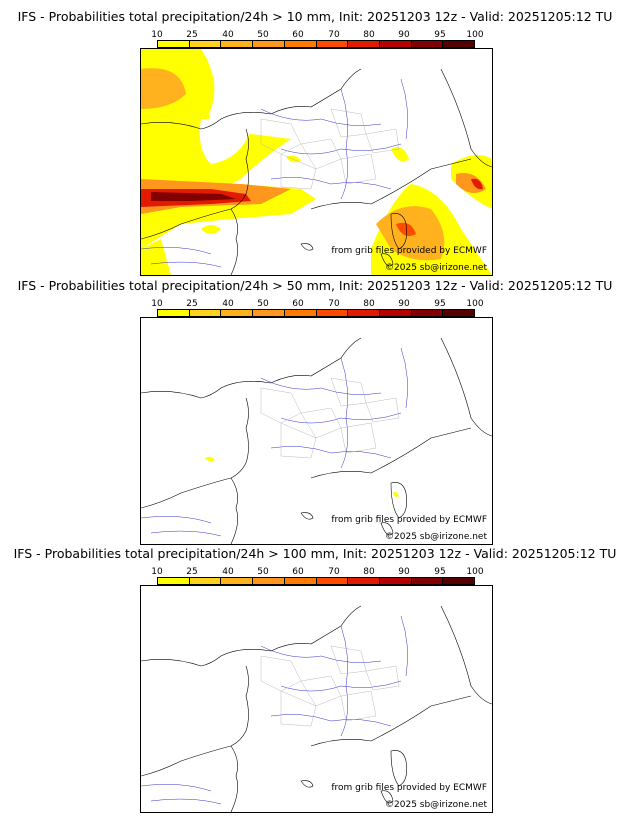 The width and height of the screenshot is (630, 828). Describe the element at coordinates (302, 476) in the screenshot. I see `precip-overlay` at that location.